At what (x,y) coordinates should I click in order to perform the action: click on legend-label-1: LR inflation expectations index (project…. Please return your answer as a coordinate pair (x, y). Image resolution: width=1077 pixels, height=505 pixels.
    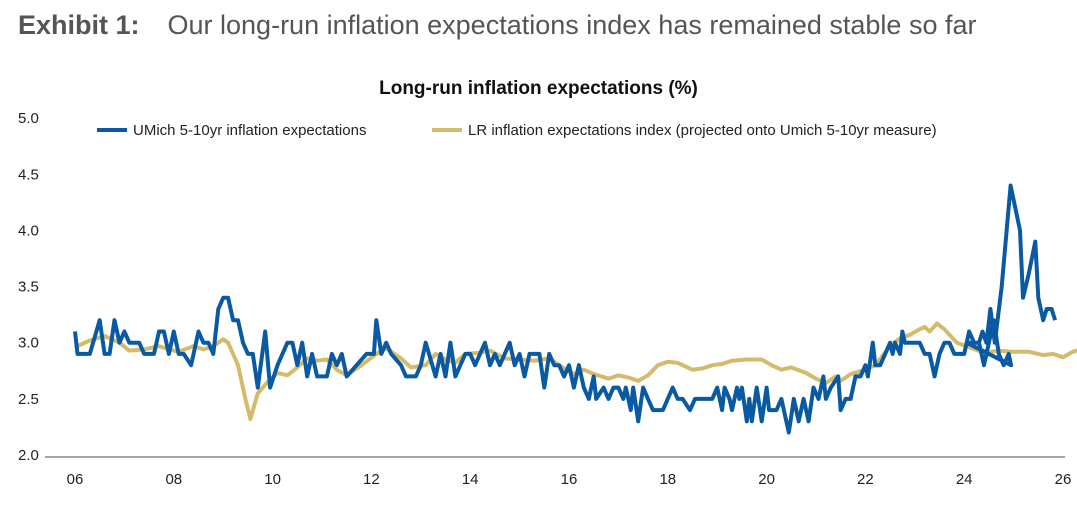
    Looking at the image, I should click on (702, 130).